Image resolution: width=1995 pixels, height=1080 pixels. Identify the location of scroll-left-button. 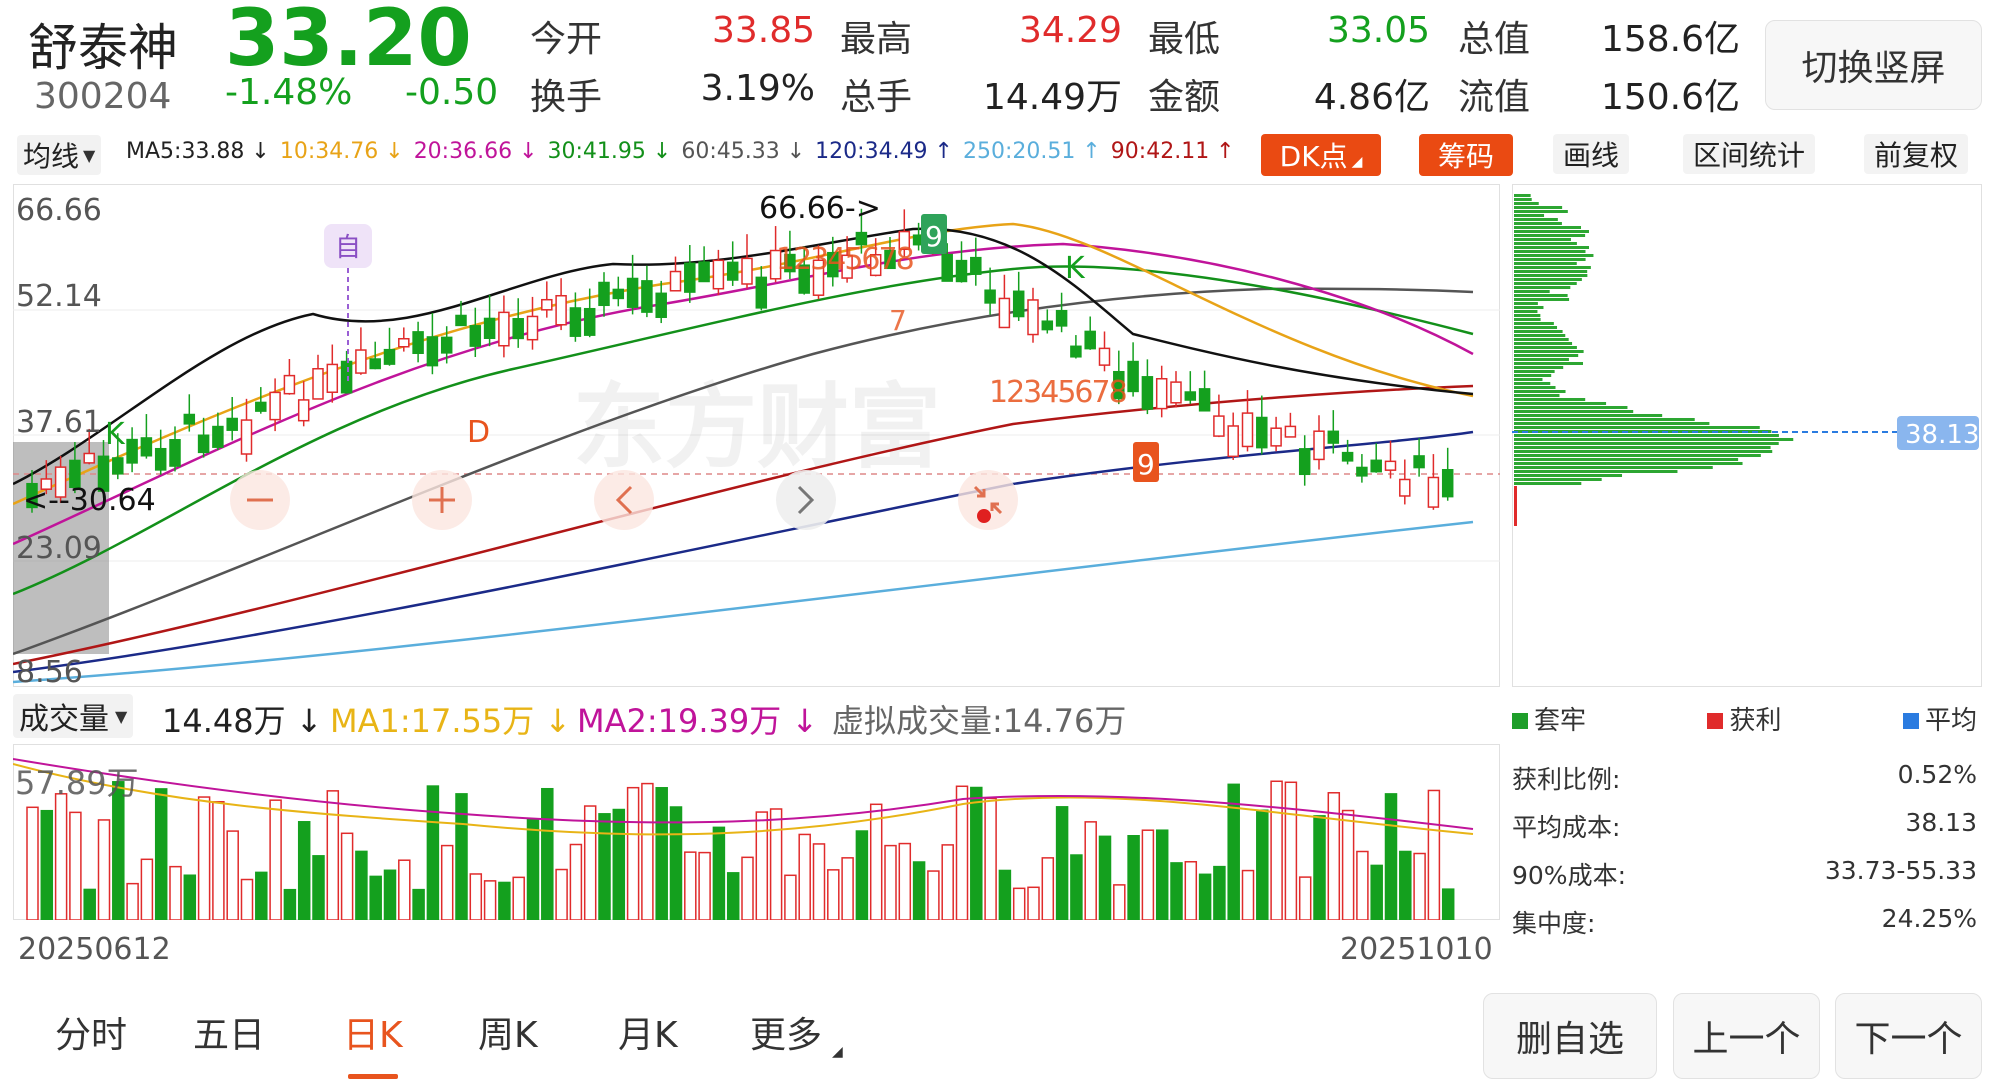
(624, 500).